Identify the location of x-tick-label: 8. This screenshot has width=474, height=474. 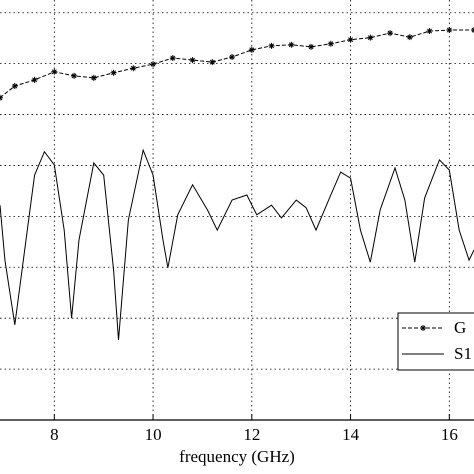
(54, 434).